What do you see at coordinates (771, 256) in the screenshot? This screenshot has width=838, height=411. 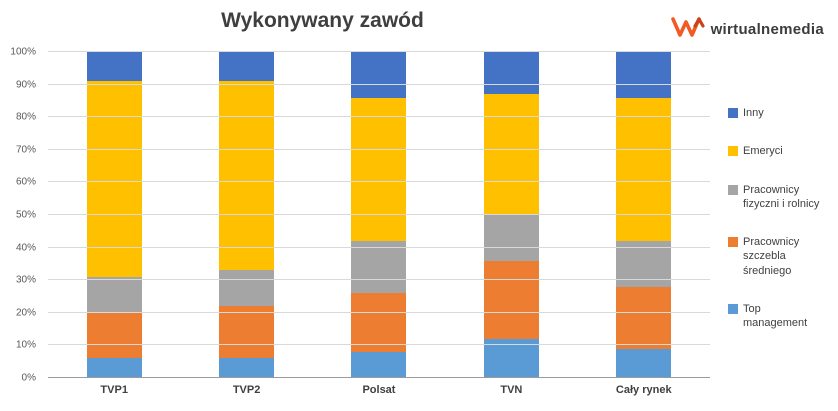 I see `legend-label: Pracownicy szczebla średniego` at bounding box center [771, 256].